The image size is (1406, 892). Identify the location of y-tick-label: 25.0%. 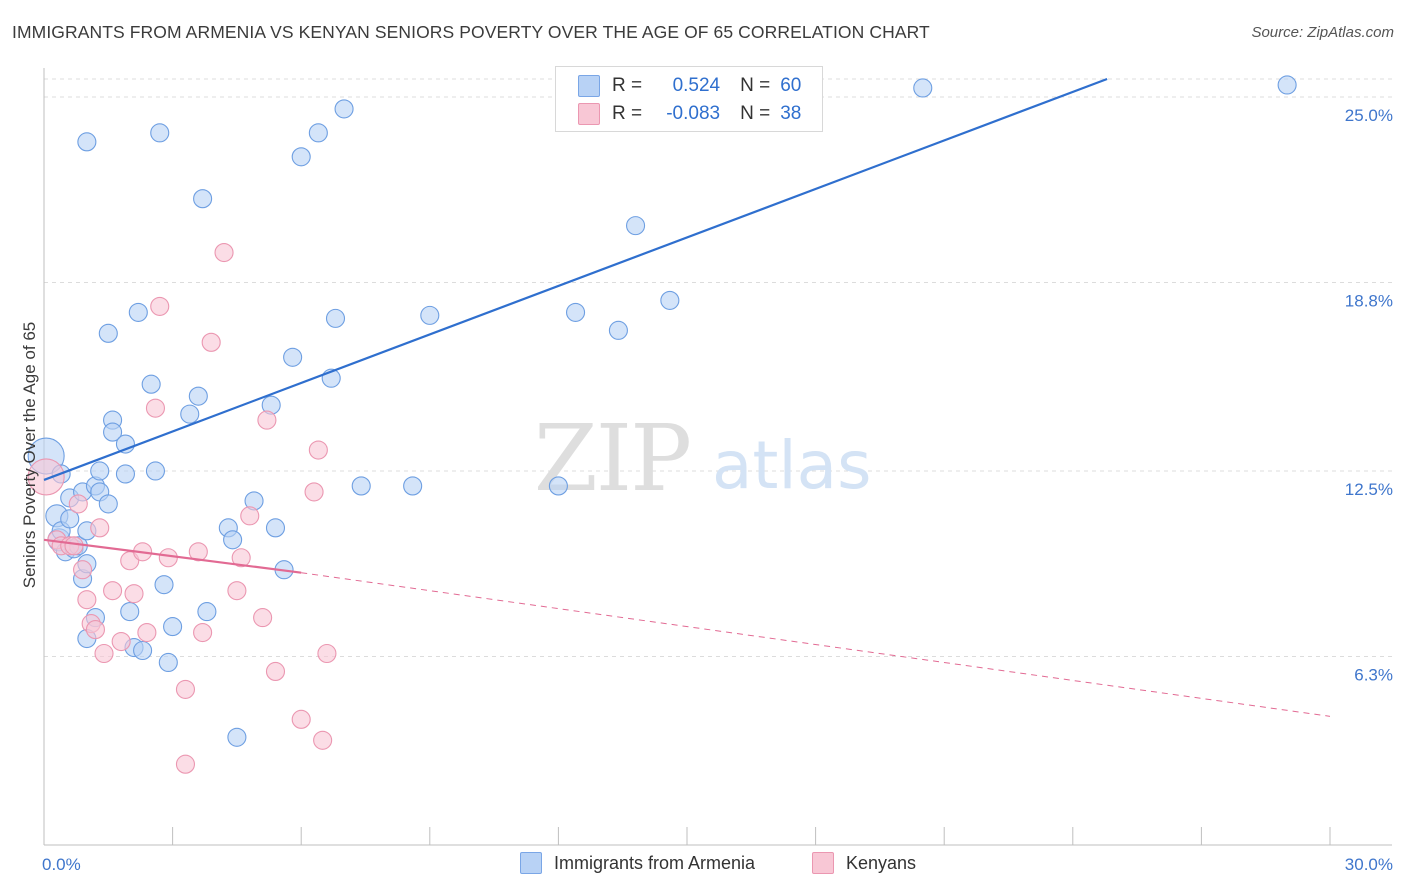
(1369, 115).